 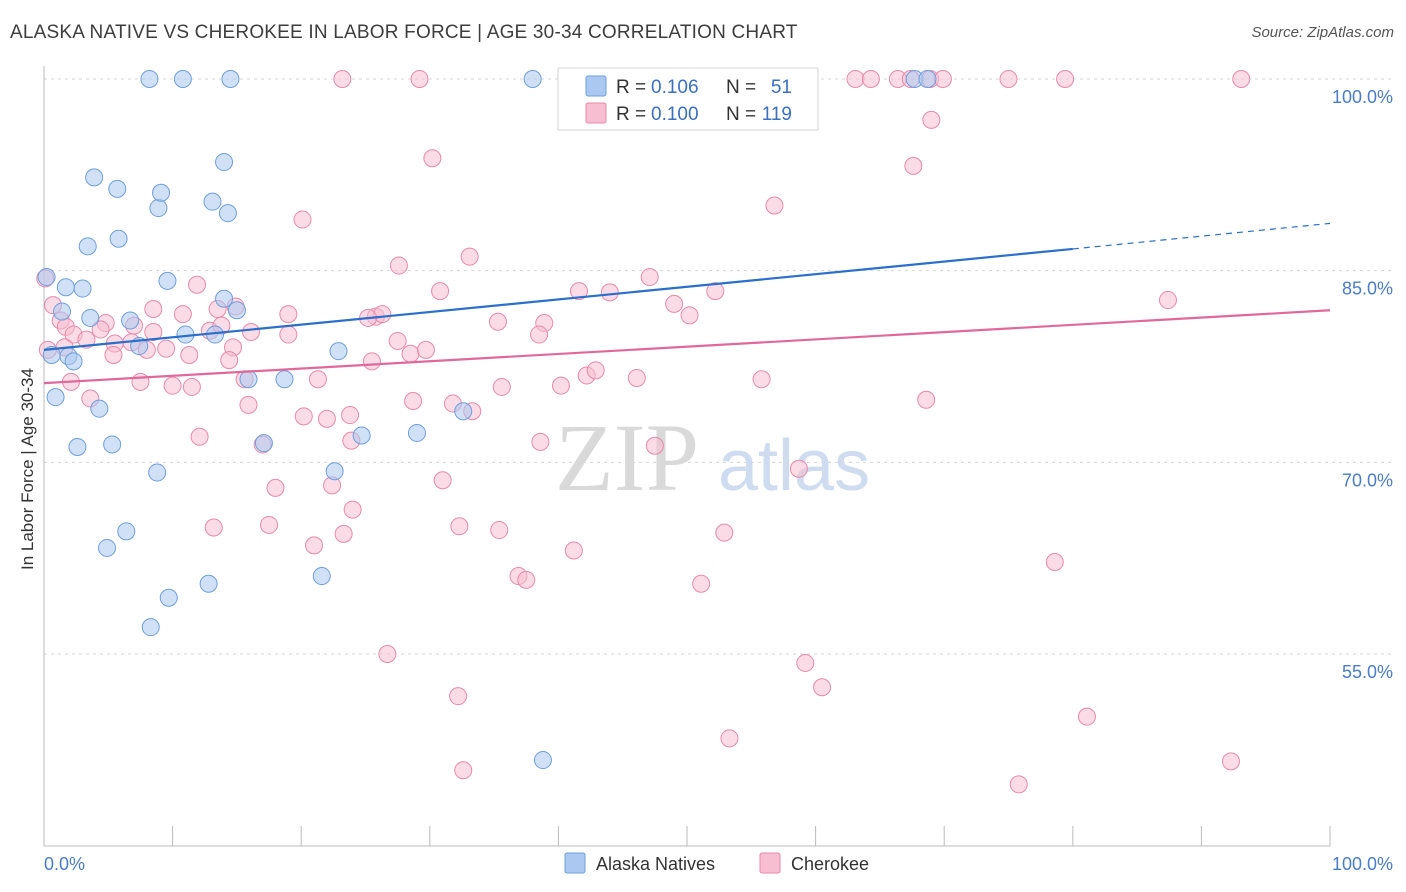 I want to click on legend-r-value: 0.106, so click(x=675, y=87).